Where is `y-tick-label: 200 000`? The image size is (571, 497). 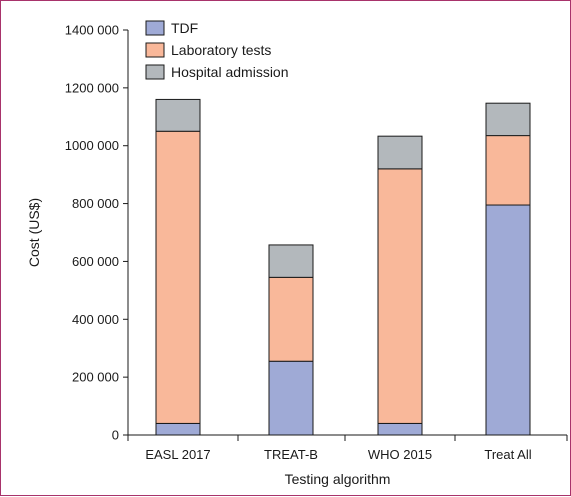
y-tick-label: 200 000 is located at coordinates (95, 377).